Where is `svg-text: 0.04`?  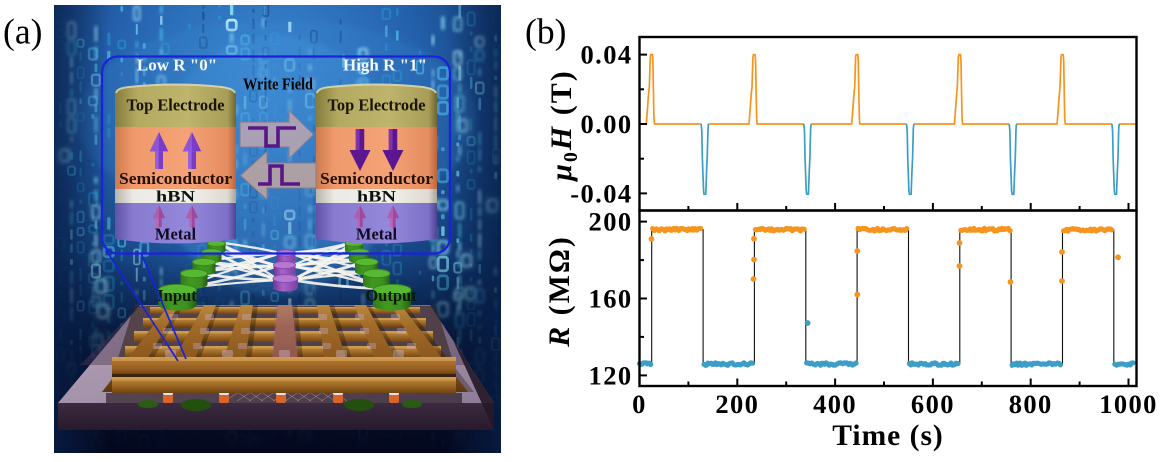 svg-text: 0.04 is located at coordinates (607, 55).